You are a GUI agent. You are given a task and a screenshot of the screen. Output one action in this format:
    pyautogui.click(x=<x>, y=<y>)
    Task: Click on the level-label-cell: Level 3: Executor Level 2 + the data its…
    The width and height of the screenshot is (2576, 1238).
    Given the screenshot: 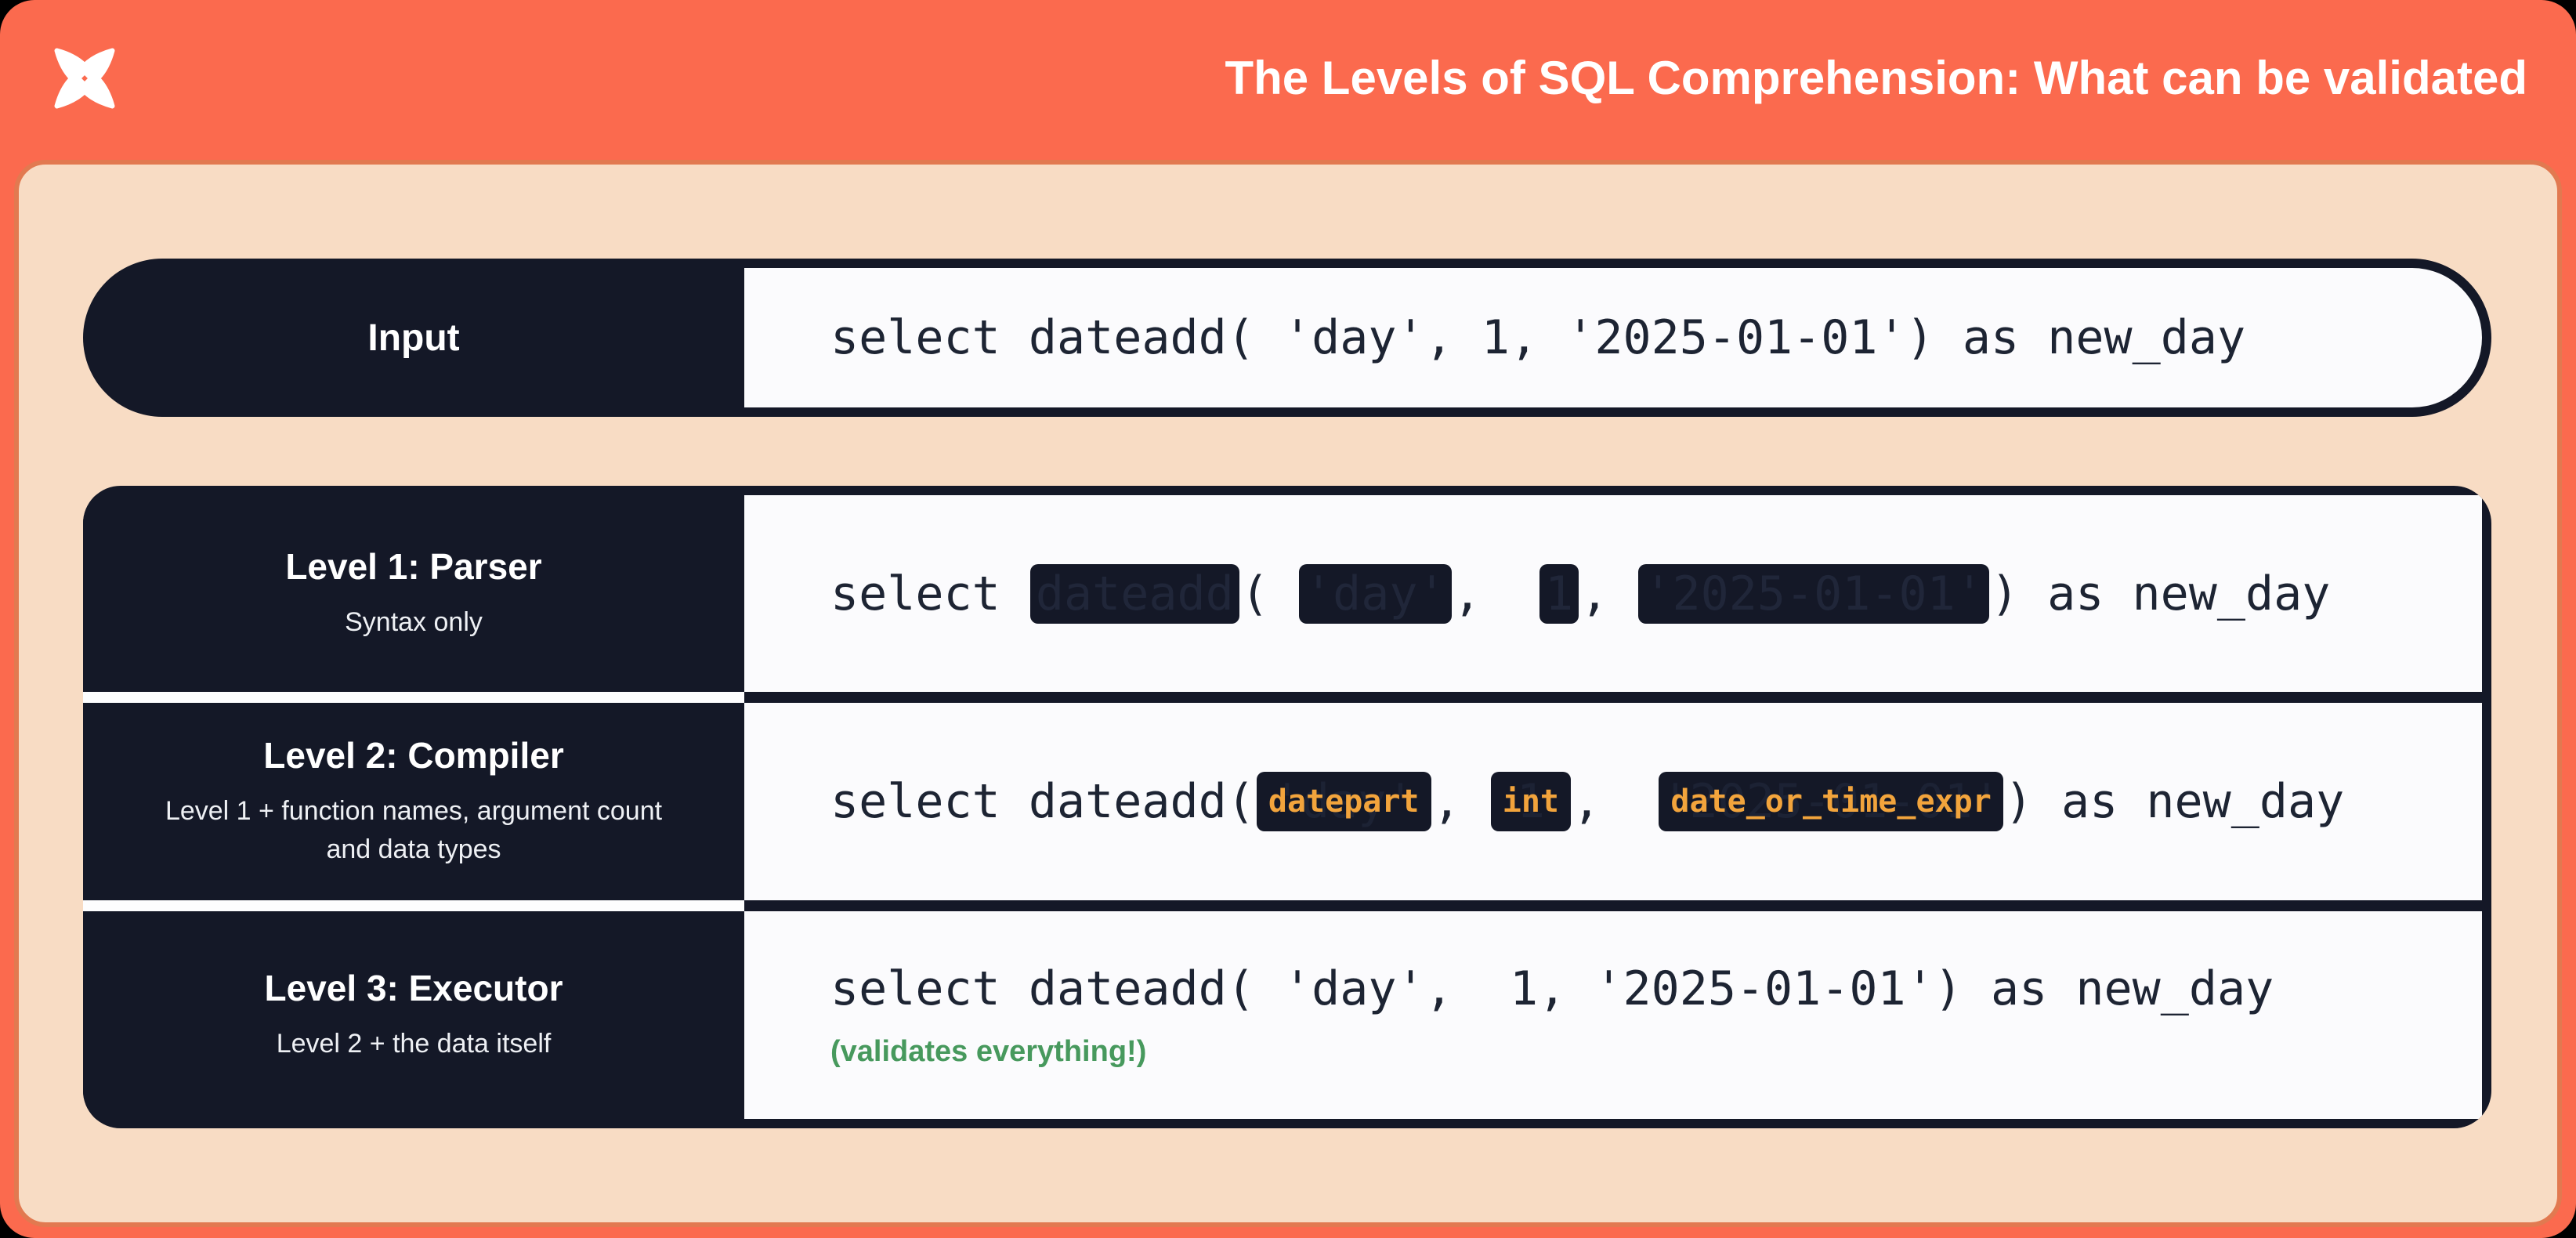 What is the action you would take?
    pyautogui.click(x=413, y=1014)
    